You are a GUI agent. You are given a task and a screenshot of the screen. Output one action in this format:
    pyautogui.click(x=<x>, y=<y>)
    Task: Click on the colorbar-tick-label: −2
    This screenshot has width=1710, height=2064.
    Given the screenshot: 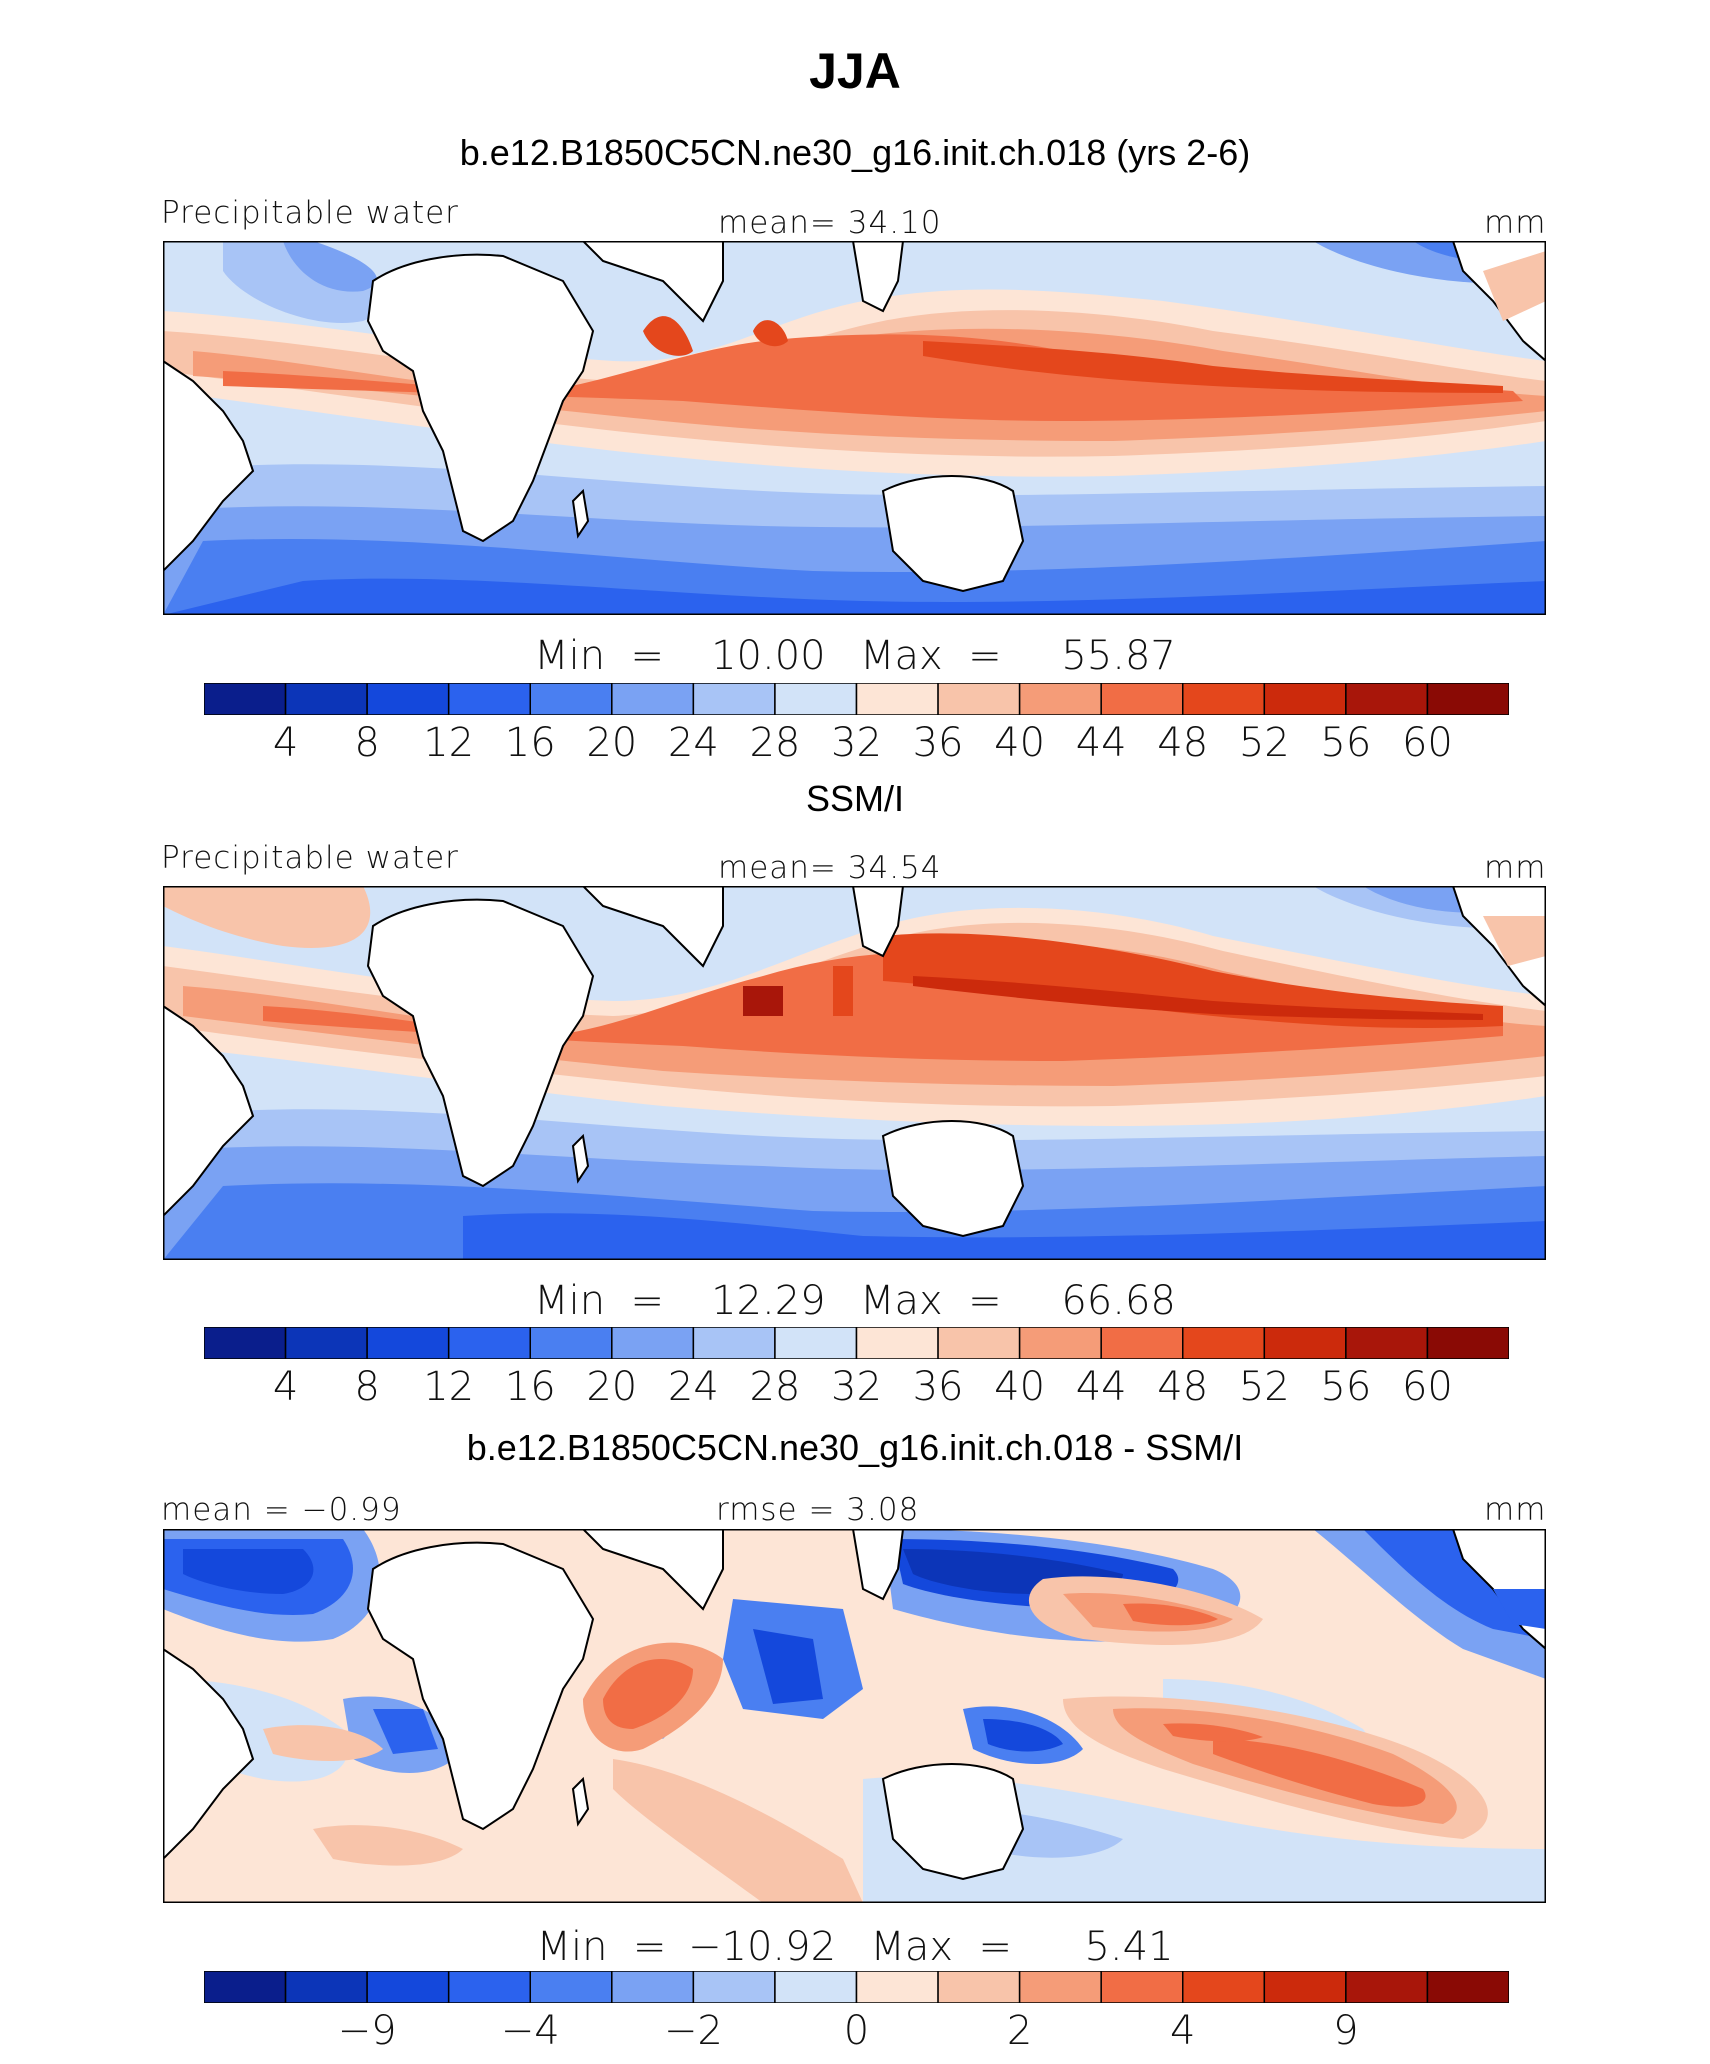 What is the action you would take?
    pyautogui.click(x=693, y=2031)
    